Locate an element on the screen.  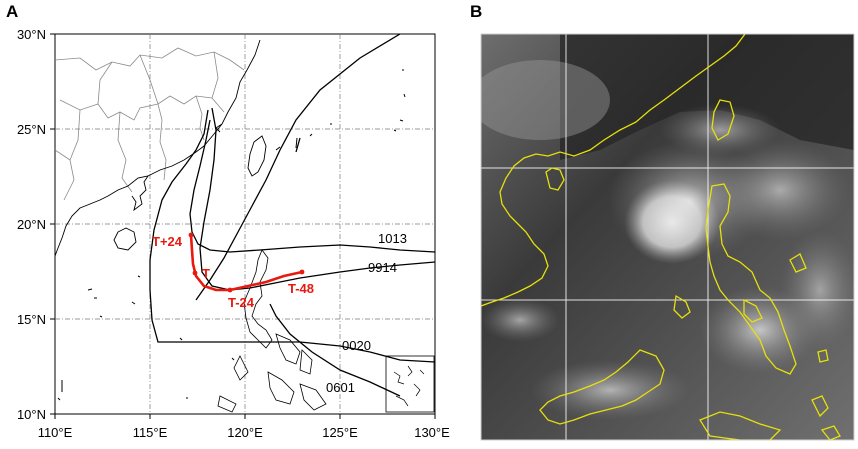
lat-tick-30: 30°N is located at coordinates (31, 34).